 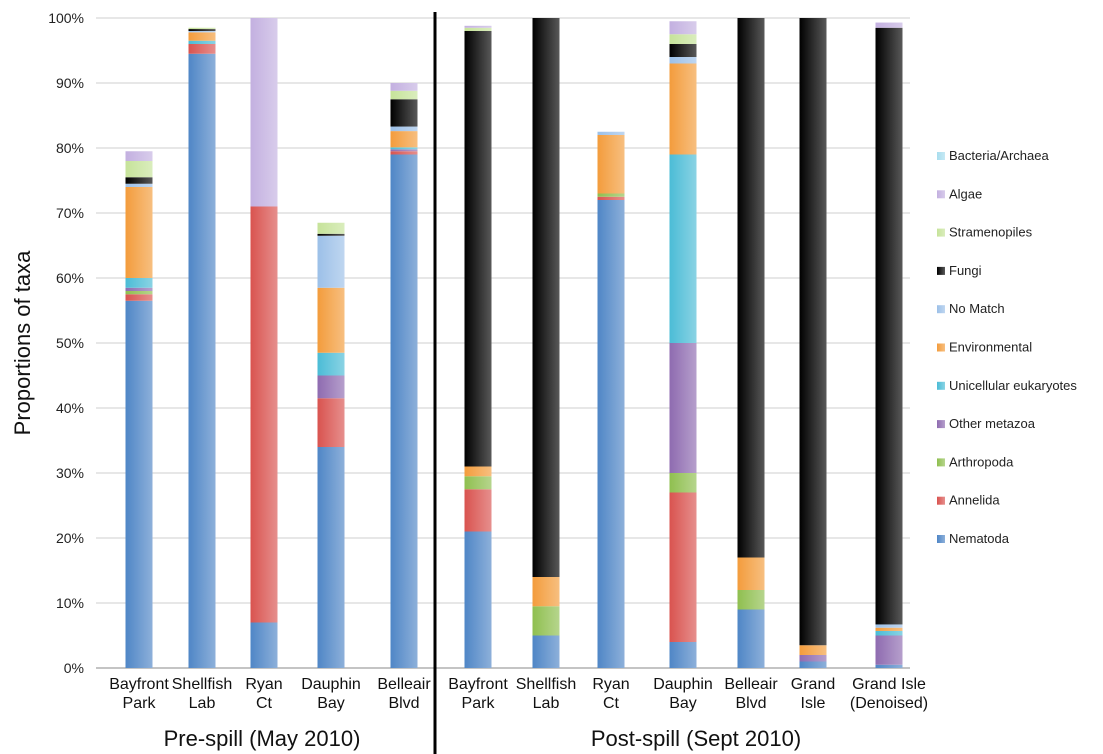 What do you see at coordinates (965, 270) in the screenshot?
I see `legend-entry: Fungi` at bounding box center [965, 270].